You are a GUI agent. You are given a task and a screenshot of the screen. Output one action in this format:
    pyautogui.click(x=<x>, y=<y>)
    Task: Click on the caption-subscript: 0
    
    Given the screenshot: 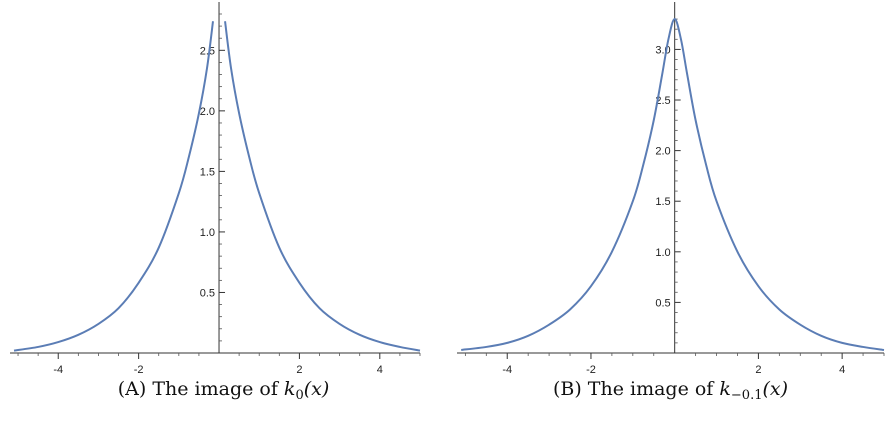 What is the action you would take?
    pyautogui.click(x=299, y=395)
    